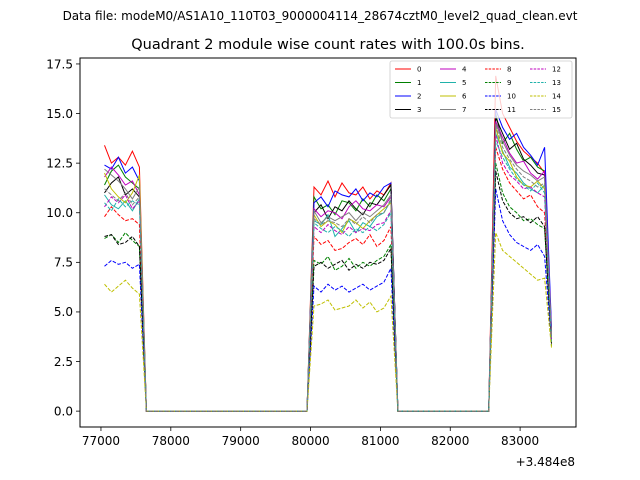 Image resolution: width=640 pixels, height=480 pixels. Describe the element at coordinates (481, 89) in the screenshot. I see `legend-frame` at that location.